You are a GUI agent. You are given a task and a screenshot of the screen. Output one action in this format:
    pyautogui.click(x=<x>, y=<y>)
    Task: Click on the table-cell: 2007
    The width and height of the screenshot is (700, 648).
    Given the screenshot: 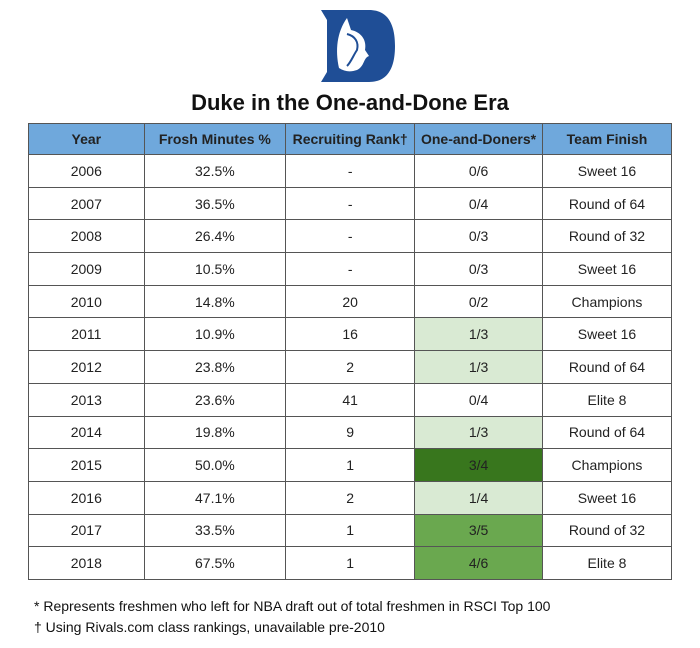 What is the action you would take?
    pyautogui.click(x=86, y=203)
    